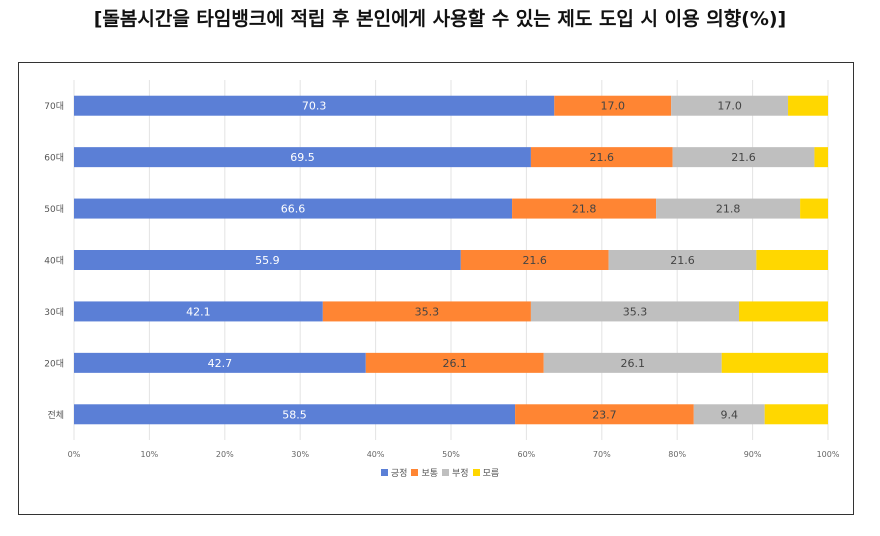 This screenshot has width=880, height=536. What do you see at coordinates (300, 454) in the screenshot?
I see `x-tick-label: 30%` at bounding box center [300, 454].